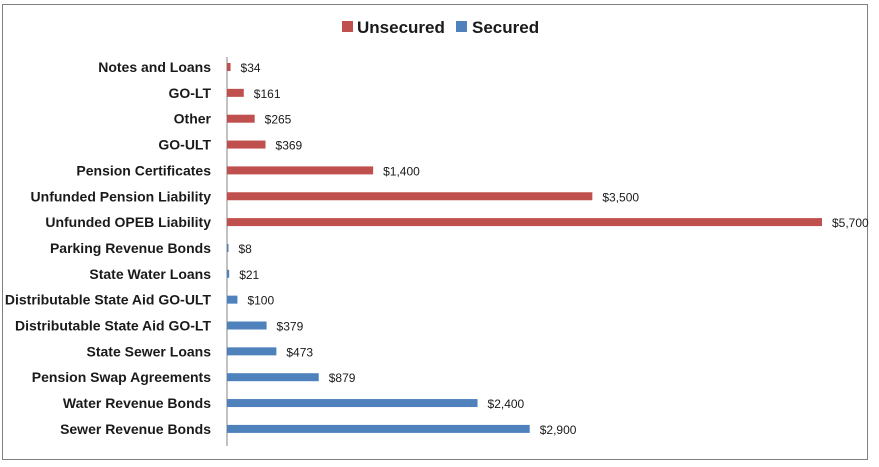 The height and width of the screenshot is (467, 879). What do you see at coordinates (620, 197) in the screenshot?
I see `value-label-unfunded-pension-liability: $3,500` at bounding box center [620, 197].